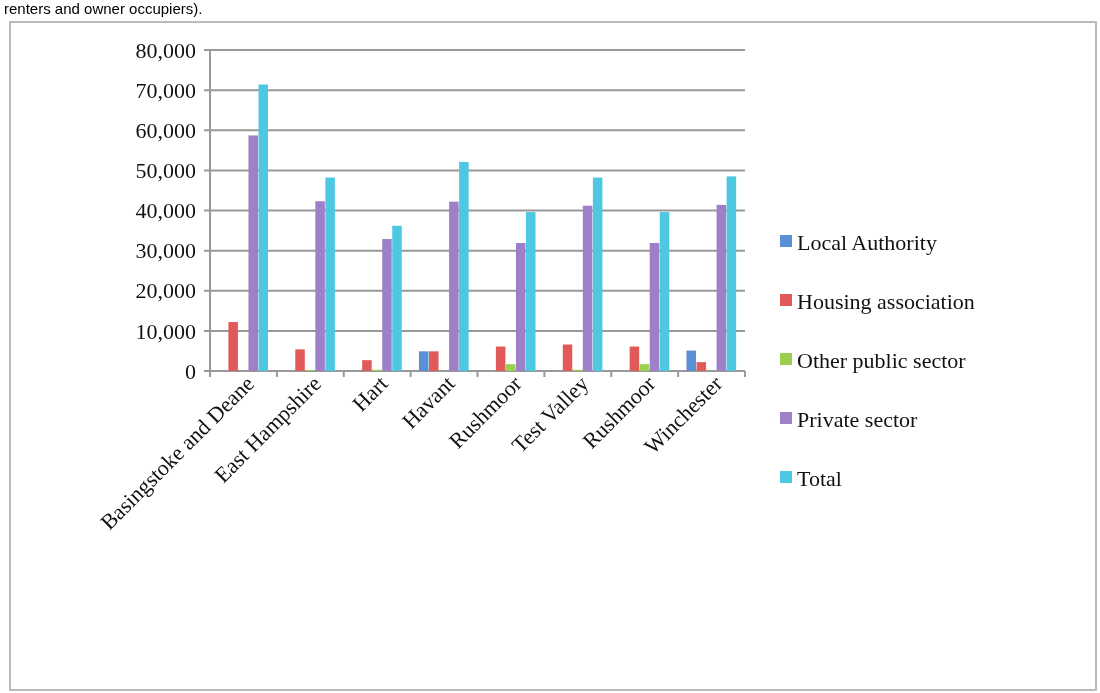 Image resolution: width=1100 pixels, height=693 pixels. What do you see at coordinates (819, 478) in the screenshot?
I see `legend-label: Total` at bounding box center [819, 478].